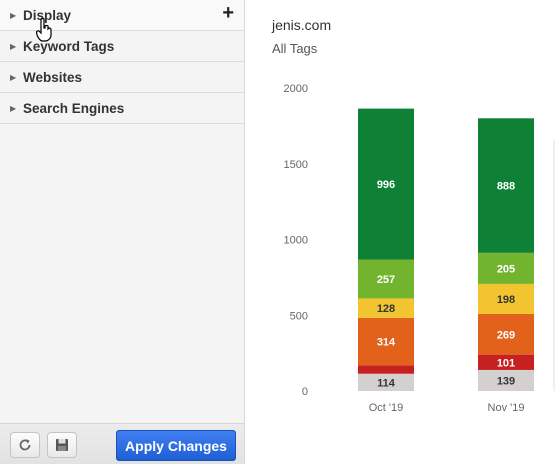 This screenshot has width=556, height=464. I want to click on save-button, so click(62, 445).